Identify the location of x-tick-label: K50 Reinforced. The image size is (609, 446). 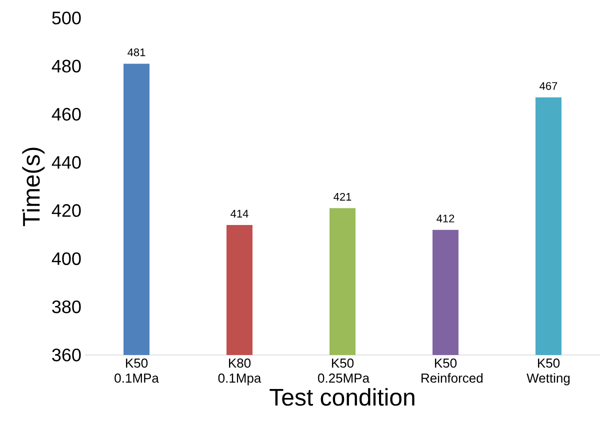
(452, 370).